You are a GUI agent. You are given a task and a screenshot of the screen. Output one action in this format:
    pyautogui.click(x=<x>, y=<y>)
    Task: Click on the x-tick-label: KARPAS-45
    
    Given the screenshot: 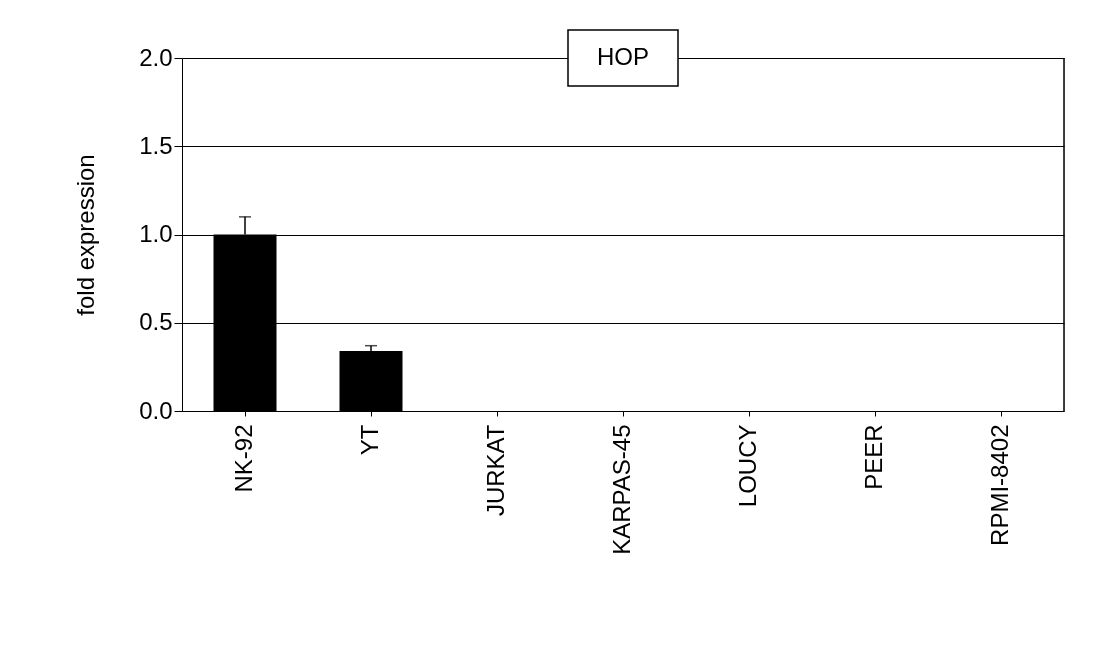 What is the action you would take?
    pyautogui.click(x=621, y=489)
    